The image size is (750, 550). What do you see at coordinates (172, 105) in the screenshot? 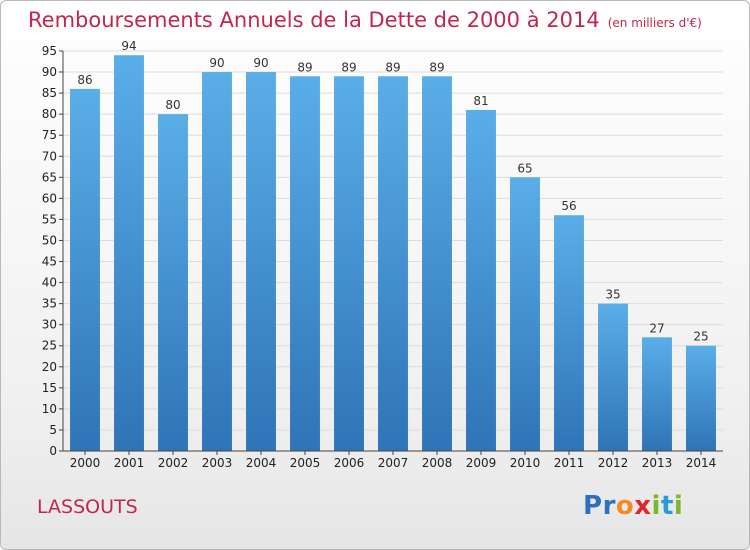
I see `value-label-2002: 80` at bounding box center [172, 105].